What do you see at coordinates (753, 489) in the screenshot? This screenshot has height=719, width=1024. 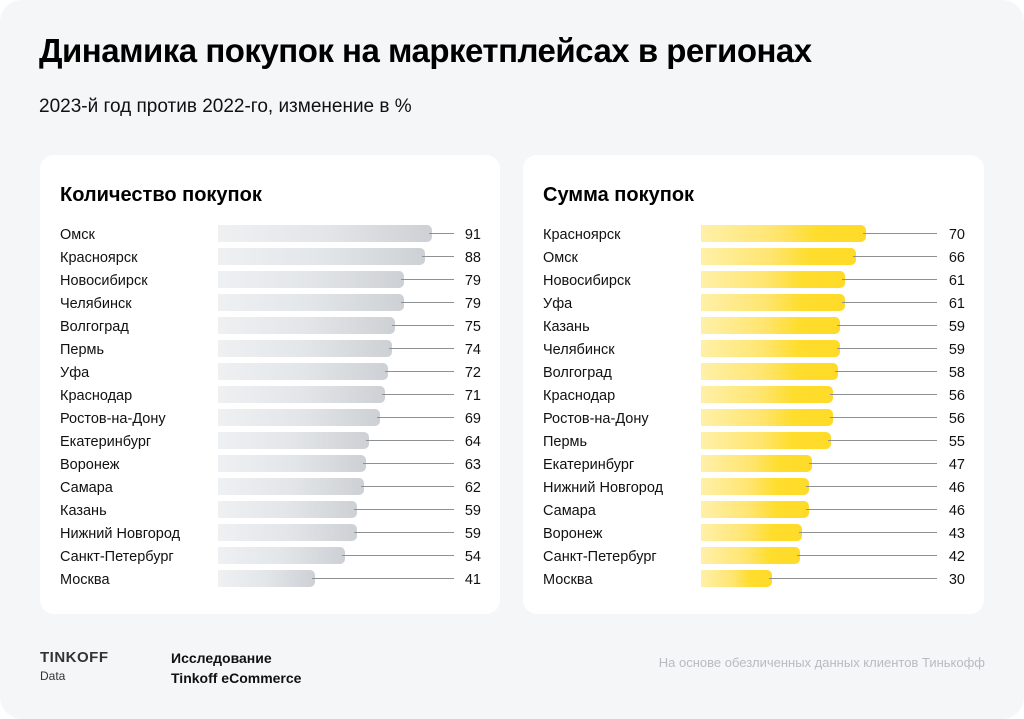 I see `bar-row: Нижний Новгород 46` at bounding box center [753, 489].